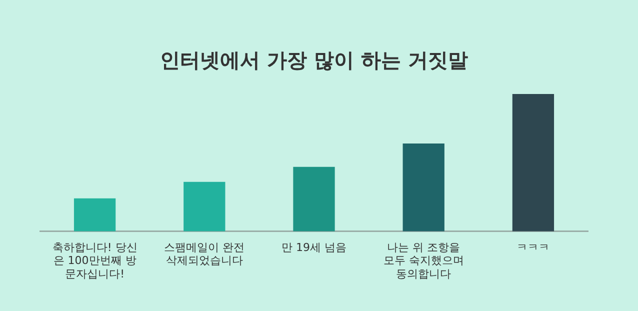 The image size is (638, 311). Describe the element at coordinates (95, 260) in the screenshot. I see `x-tick-label: 축하합니다! 당신은 100만번째 방문자십니다!` at that location.